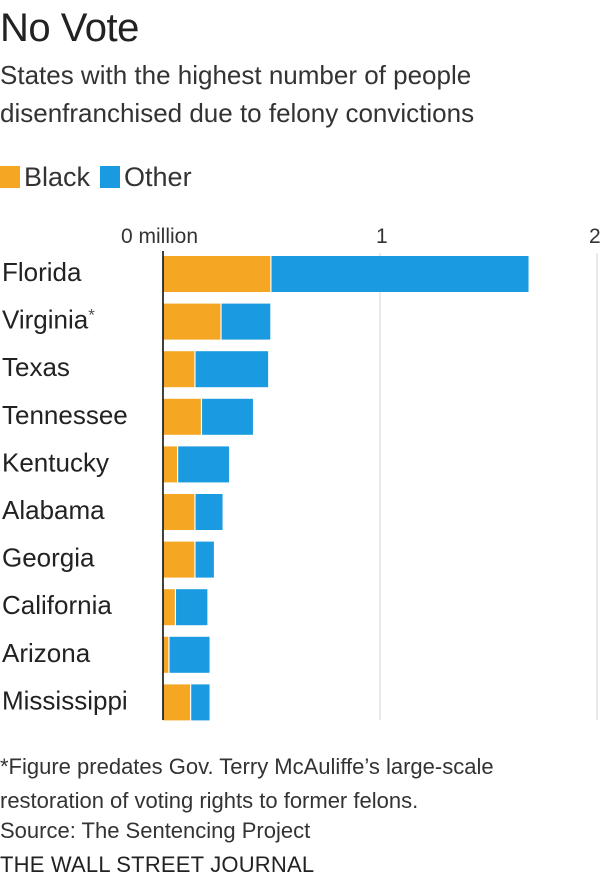  What do you see at coordinates (166, 654) in the screenshot?
I see `bar-arizona-black` at bounding box center [166, 654].